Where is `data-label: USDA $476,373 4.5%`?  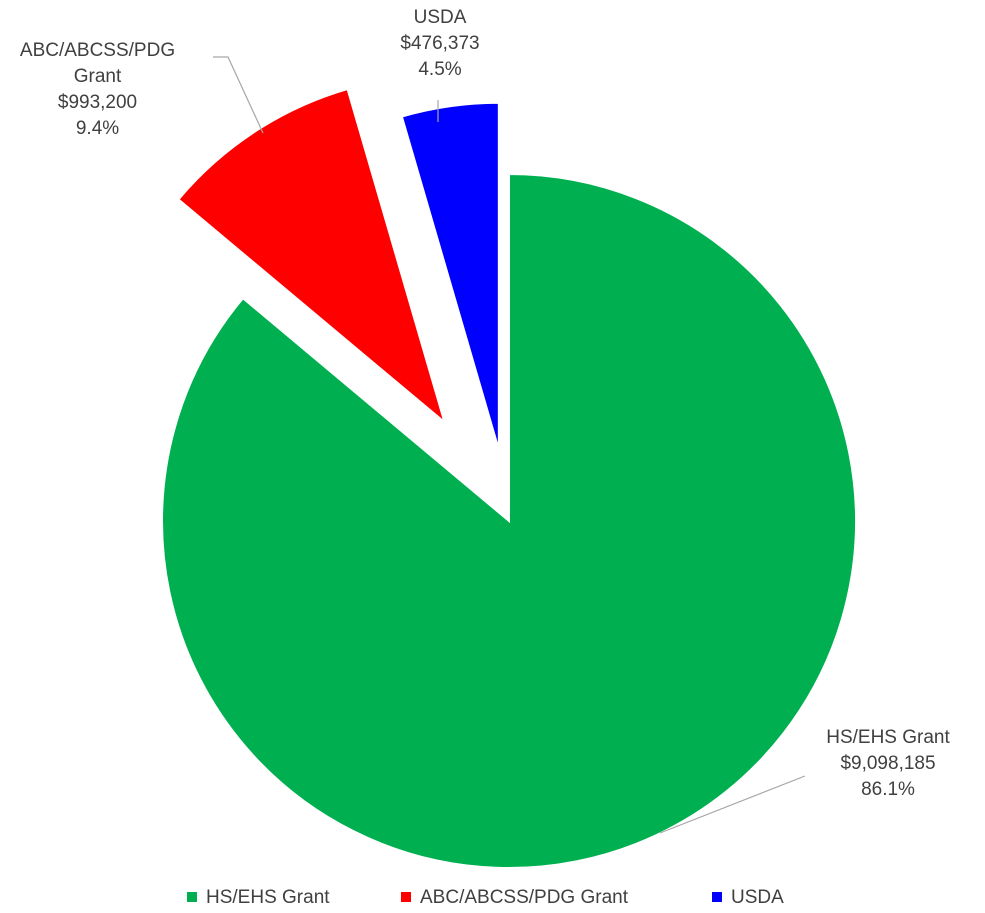 data-label: USDA $476,373 4.5% is located at coordinates (440, 44).